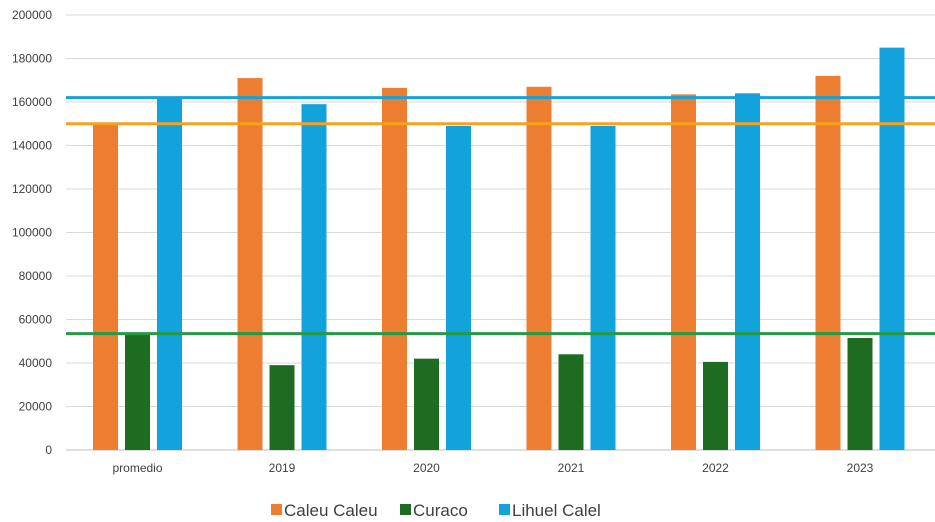 Image resolution: width=935 pixels, height=522 pixels. Describe the element at coordinates (137, 468) in the screenshot. I see `x-tick-label: promedio` at that location.